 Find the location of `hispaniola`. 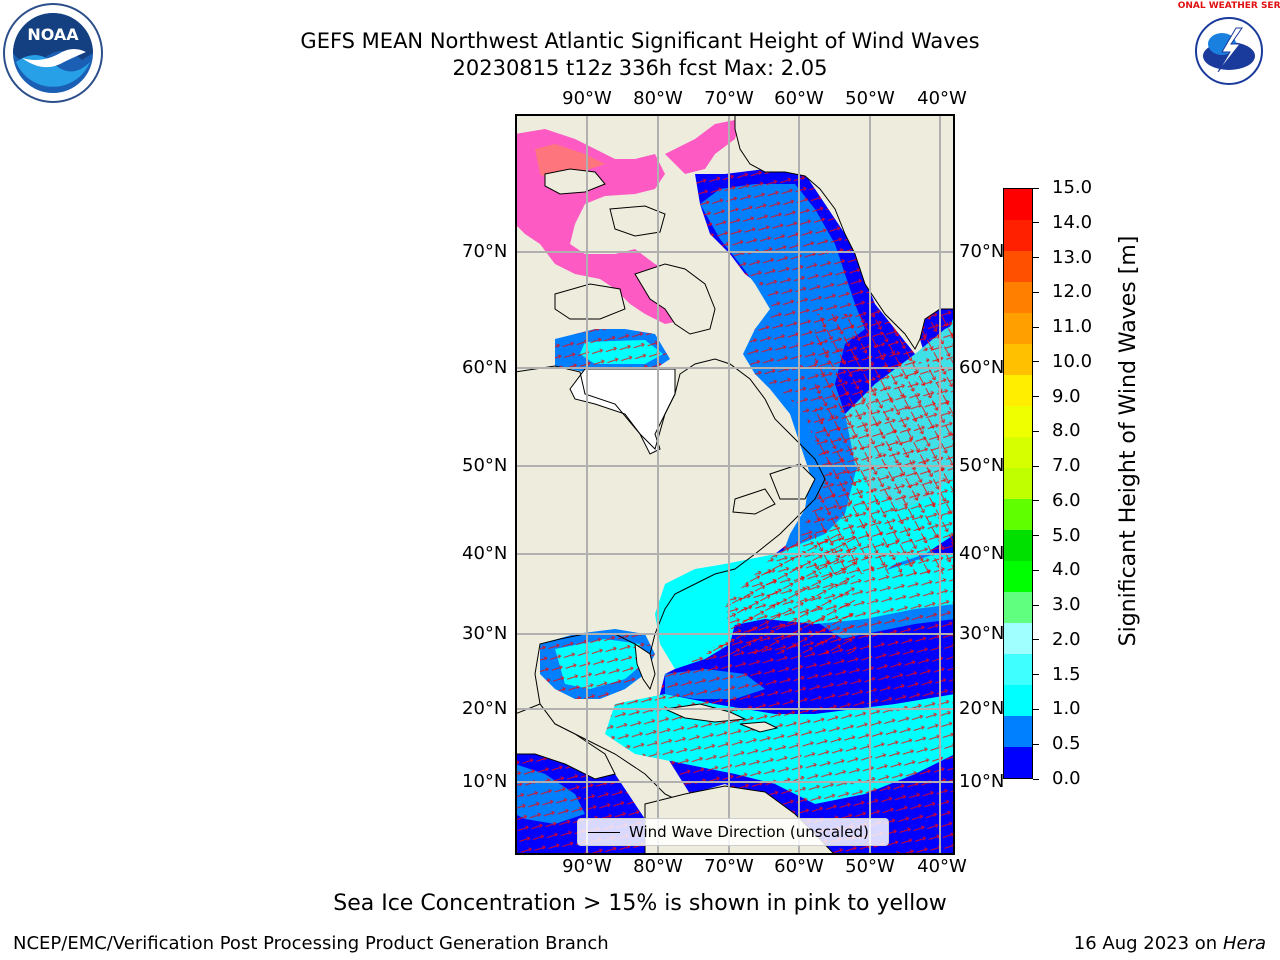

hispaniola is located at coordinates (759, 727).